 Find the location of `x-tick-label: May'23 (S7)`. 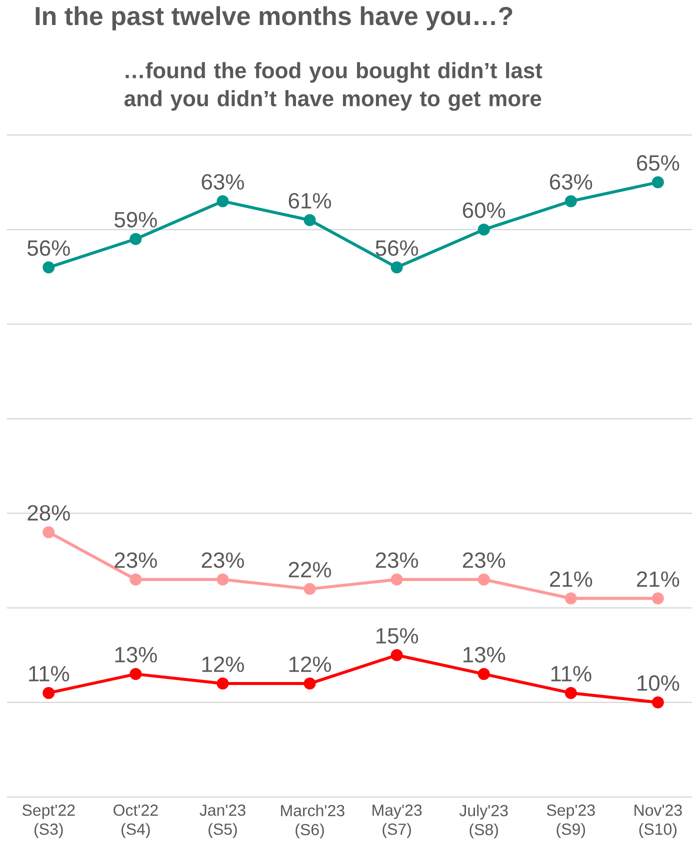

x-tick-label: May'23 (S7) is located at coordinates (397, 821).